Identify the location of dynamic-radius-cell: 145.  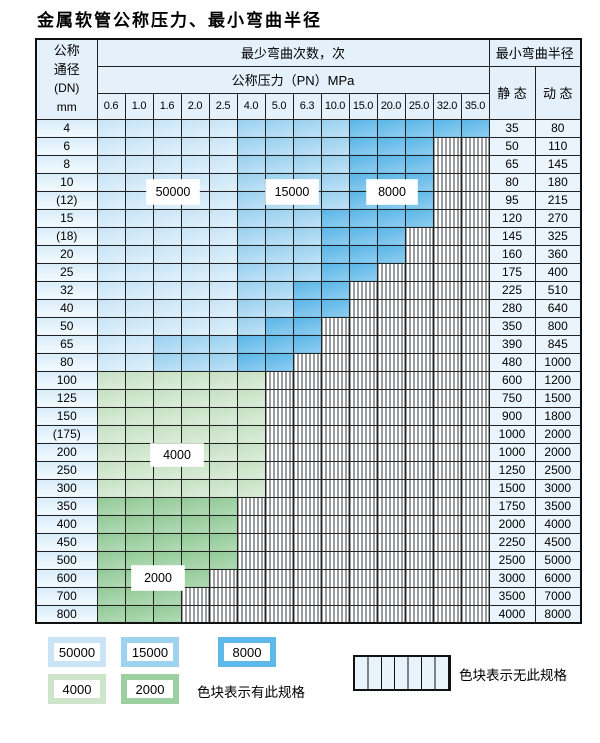
(558, 164).